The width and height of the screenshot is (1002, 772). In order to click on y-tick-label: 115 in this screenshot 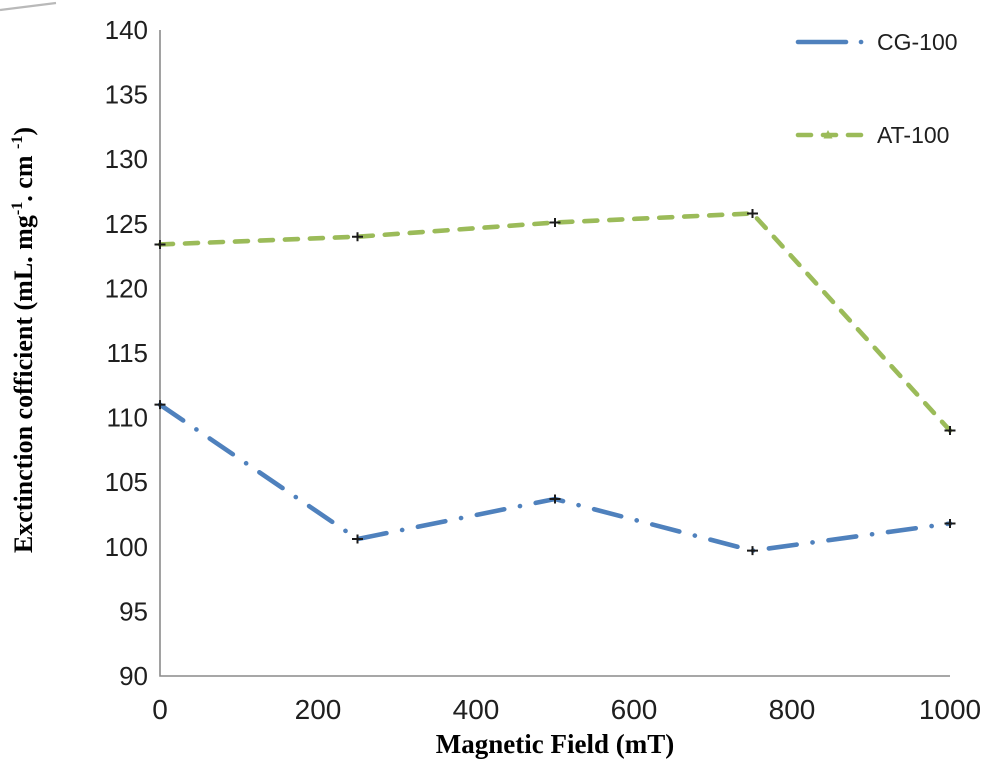, I will do `click(127, 353)`.